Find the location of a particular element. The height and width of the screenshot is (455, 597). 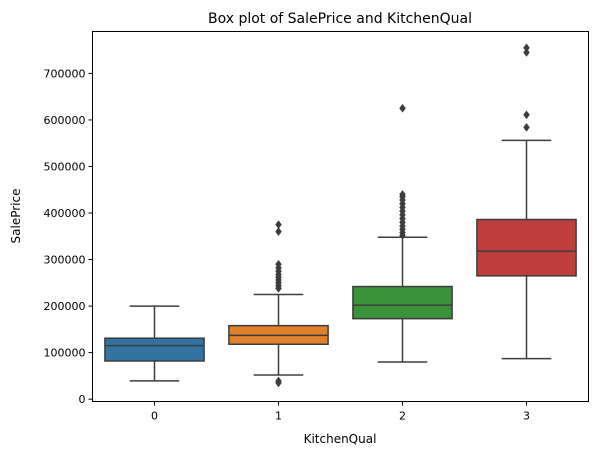

y-tick-label: 700000 is located at coordinates (65, 73).